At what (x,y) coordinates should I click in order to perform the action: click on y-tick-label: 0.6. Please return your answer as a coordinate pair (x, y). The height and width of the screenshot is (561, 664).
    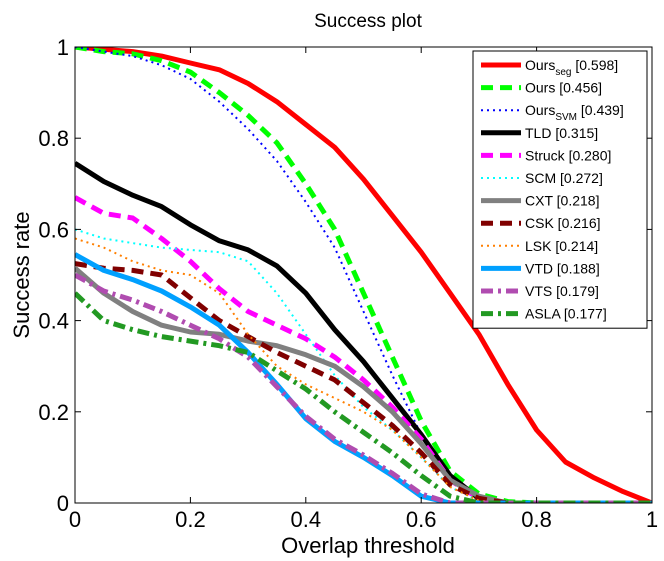
    Looking at the image, I should click on (53, 229).